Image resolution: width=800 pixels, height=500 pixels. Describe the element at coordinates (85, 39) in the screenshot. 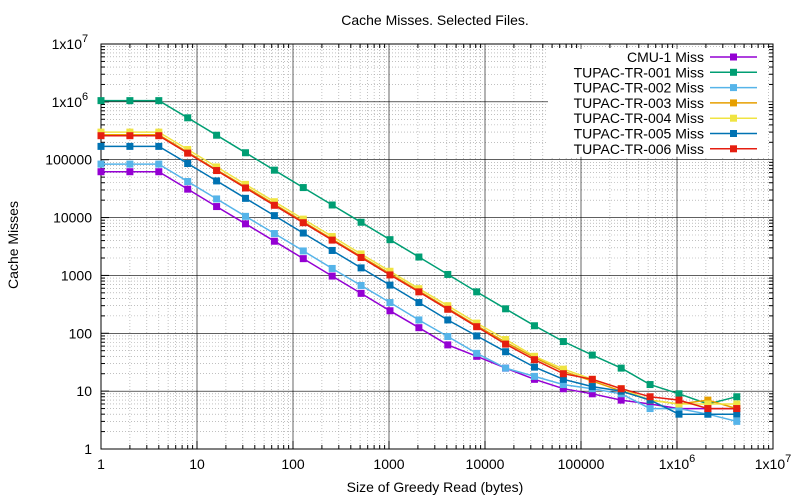

I see `y-tick-exponent: 7` at that location.